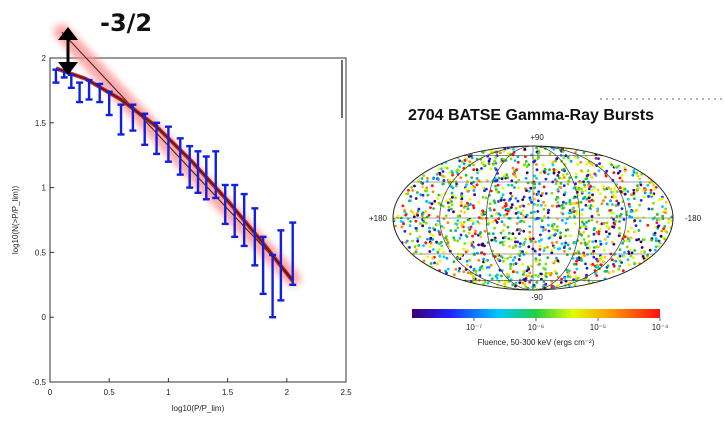 The width and height of the screenshot is (724, 424). I want to click on y-tick-label: 1.5, so click(41, 123).